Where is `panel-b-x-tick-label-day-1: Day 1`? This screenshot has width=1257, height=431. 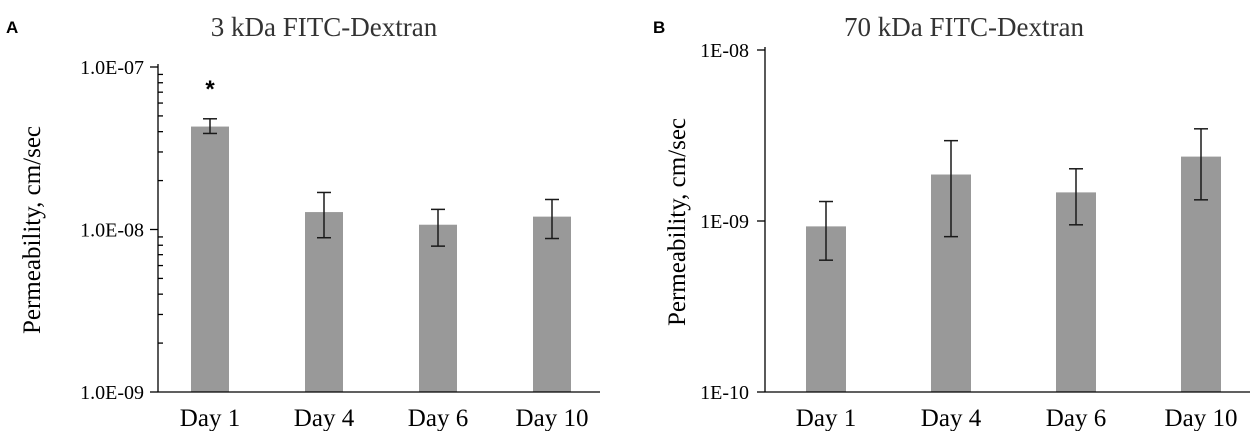
panel-b-x-tick-label-day-1: Day 1 is located at coordinates (826, 418).